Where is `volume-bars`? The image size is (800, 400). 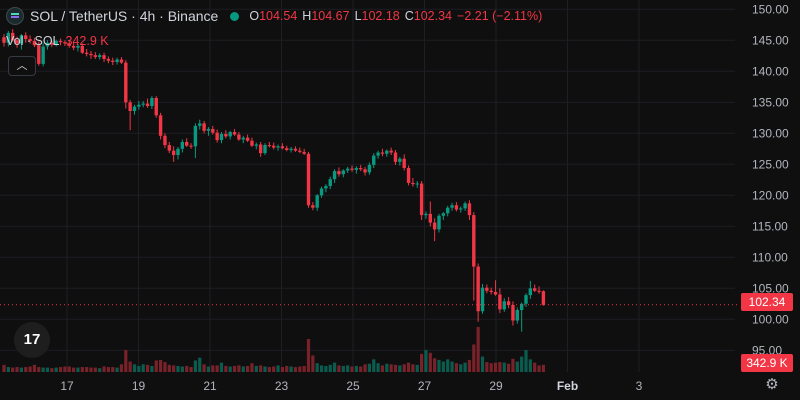 volume-bars is located at coordinates (273, 349).